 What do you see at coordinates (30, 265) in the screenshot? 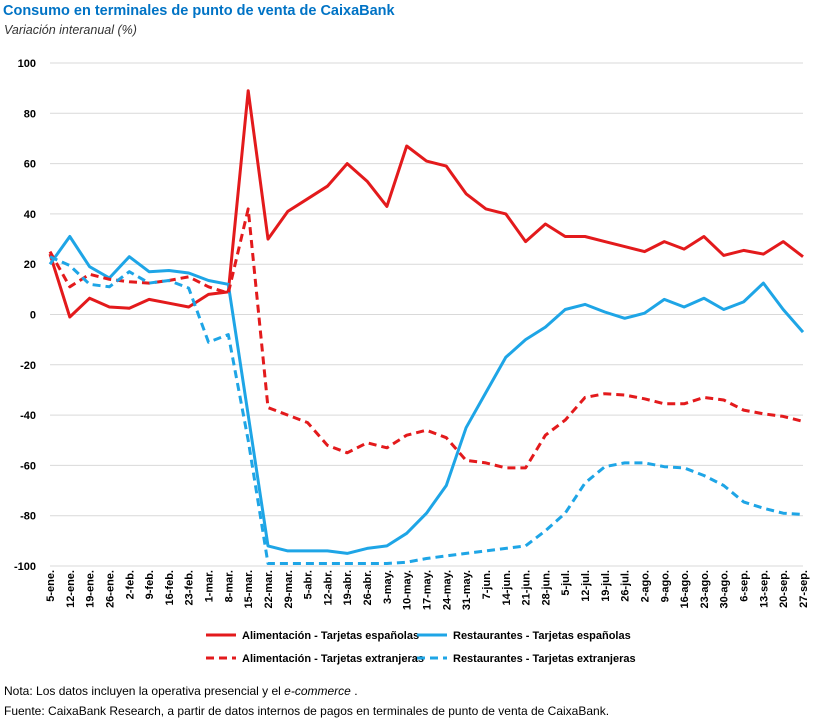
I see `y-tick-label: 20` at bounding box center [30, 265].